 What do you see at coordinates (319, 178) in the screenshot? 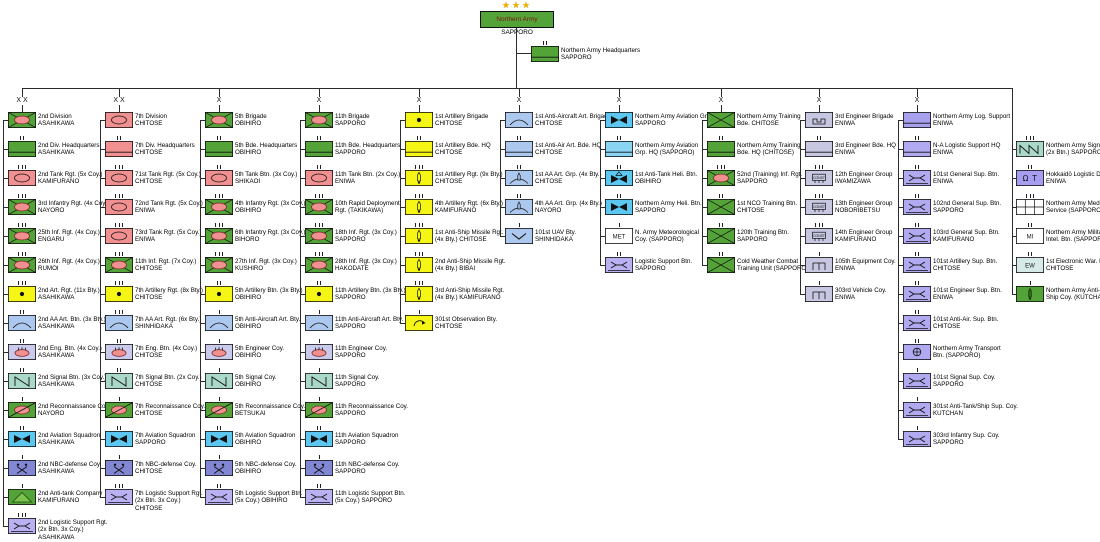
I see `col4-unit2-symbol-icon` at bounding box center [319, 178].